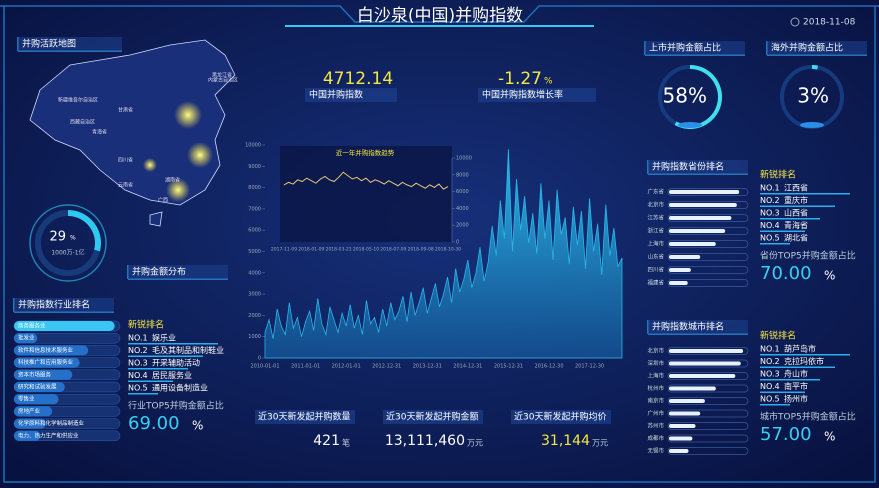 The width and height of the screenshot is (879, 488). What do you see at coordinates (808, 417) in the screenshot?
I see `share-label: 城市TOP5并购金额占比` at bounding box center [808, 417].